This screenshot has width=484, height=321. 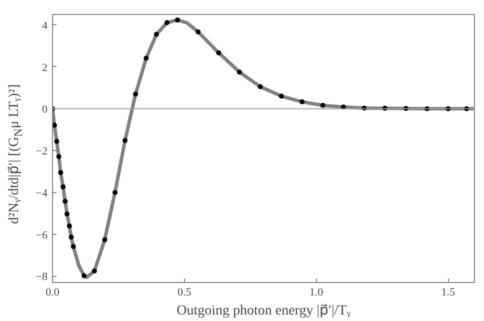 I want to click on x-tick-label: 0.0, so click(x=53, y=292).